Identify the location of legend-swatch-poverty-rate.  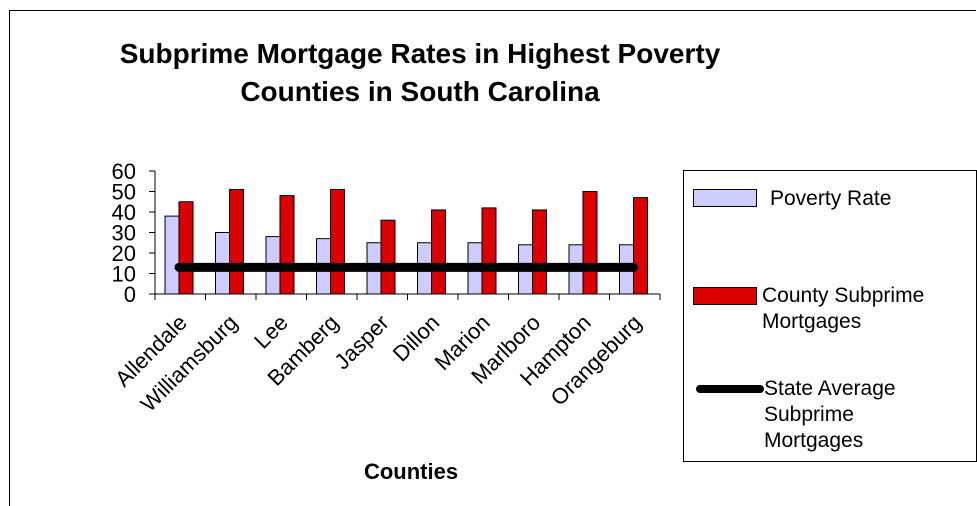
(725, 198).